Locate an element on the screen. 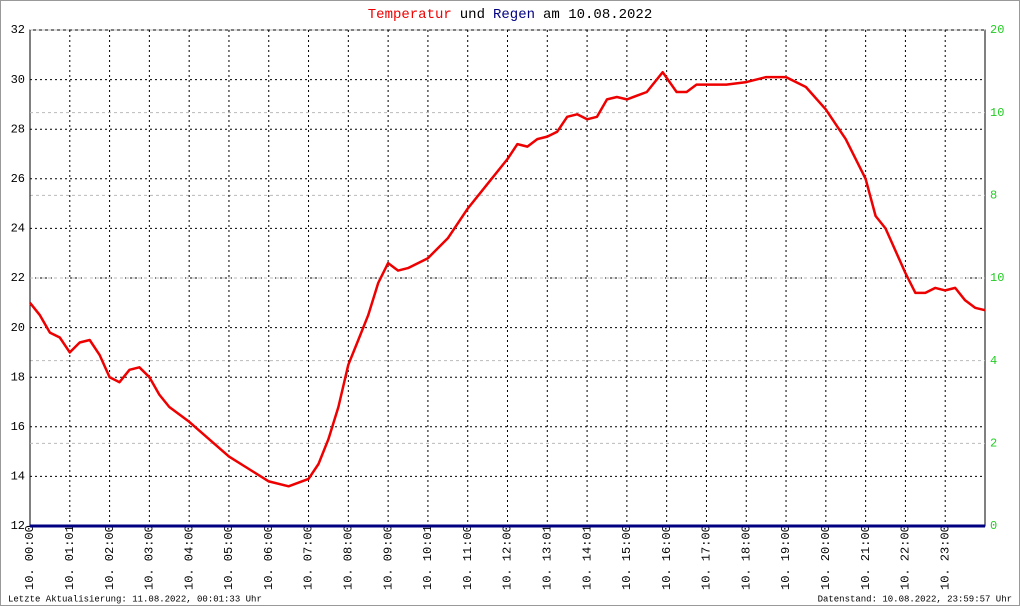 This screenshot has width=1020, height=606. x-tick-label: 10. 21:00 is located at coordinates (866, 557).